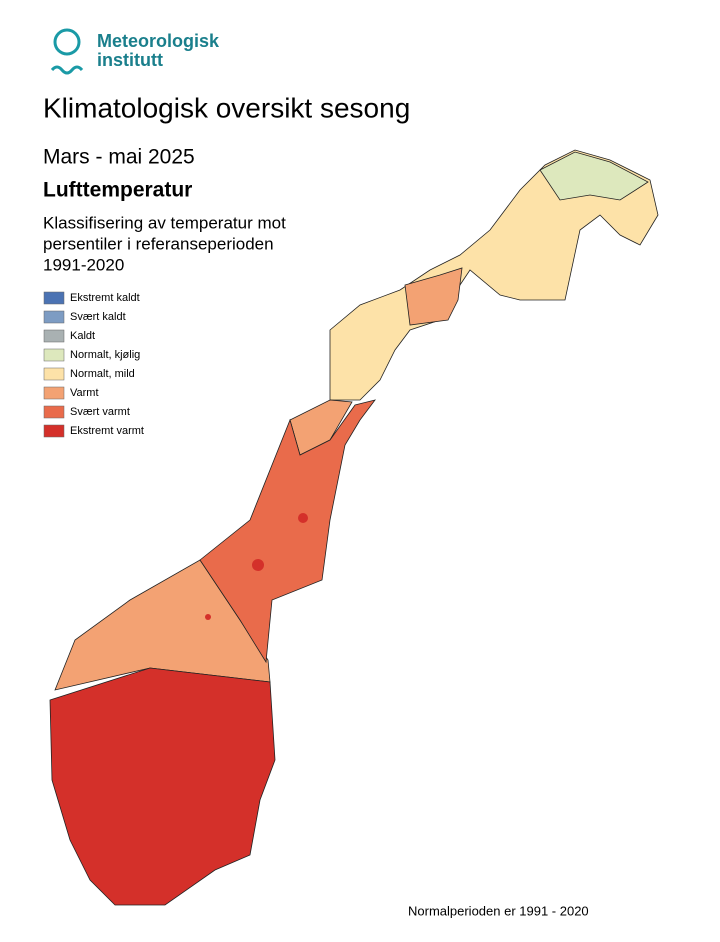 The width and height of the screenshot is (720, 942). I want to click on period: Mars - mai 2025, so click(119, 157).